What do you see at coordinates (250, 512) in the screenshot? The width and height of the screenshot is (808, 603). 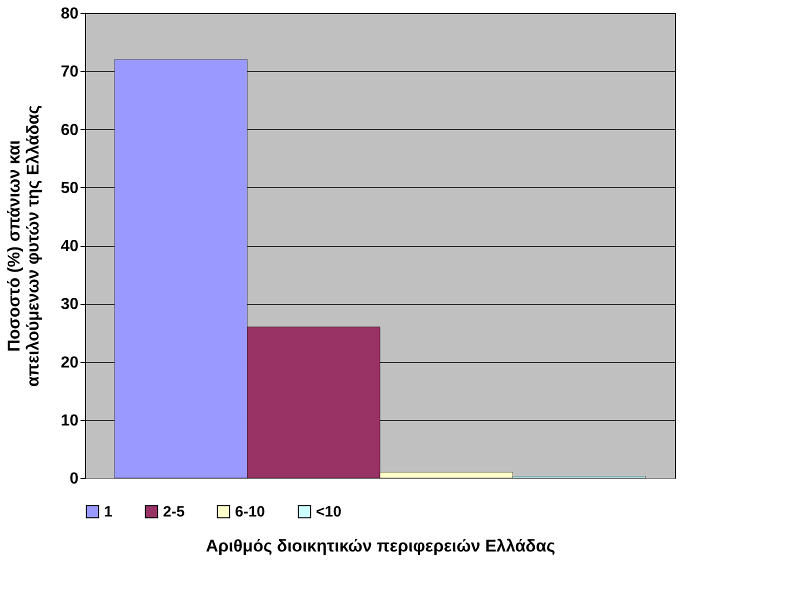 I see `legend-label: 6-10` at bounding box center [250, 512].